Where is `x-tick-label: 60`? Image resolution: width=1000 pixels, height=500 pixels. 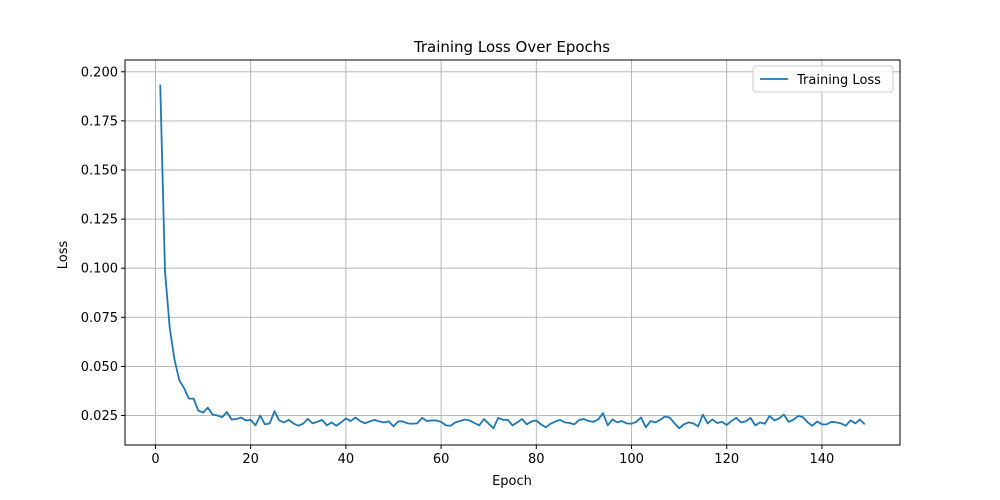 x-tick-label: 60 is located at coordinates (441, 459).